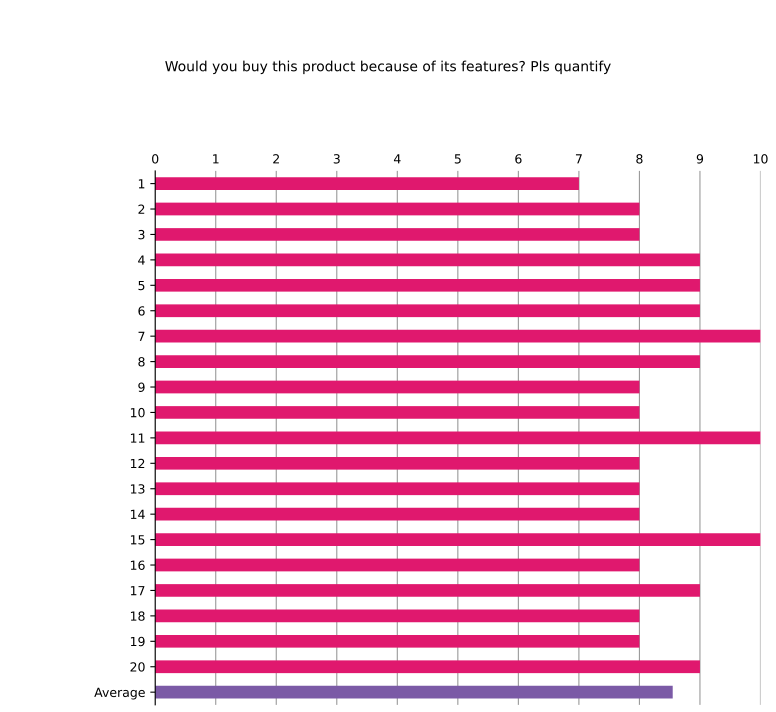 The image size is (776, 712). What do you see at coordinates (216, 159) in the screenshot?
I see `x-tick-label: 1` at bounding box center [216, 159].